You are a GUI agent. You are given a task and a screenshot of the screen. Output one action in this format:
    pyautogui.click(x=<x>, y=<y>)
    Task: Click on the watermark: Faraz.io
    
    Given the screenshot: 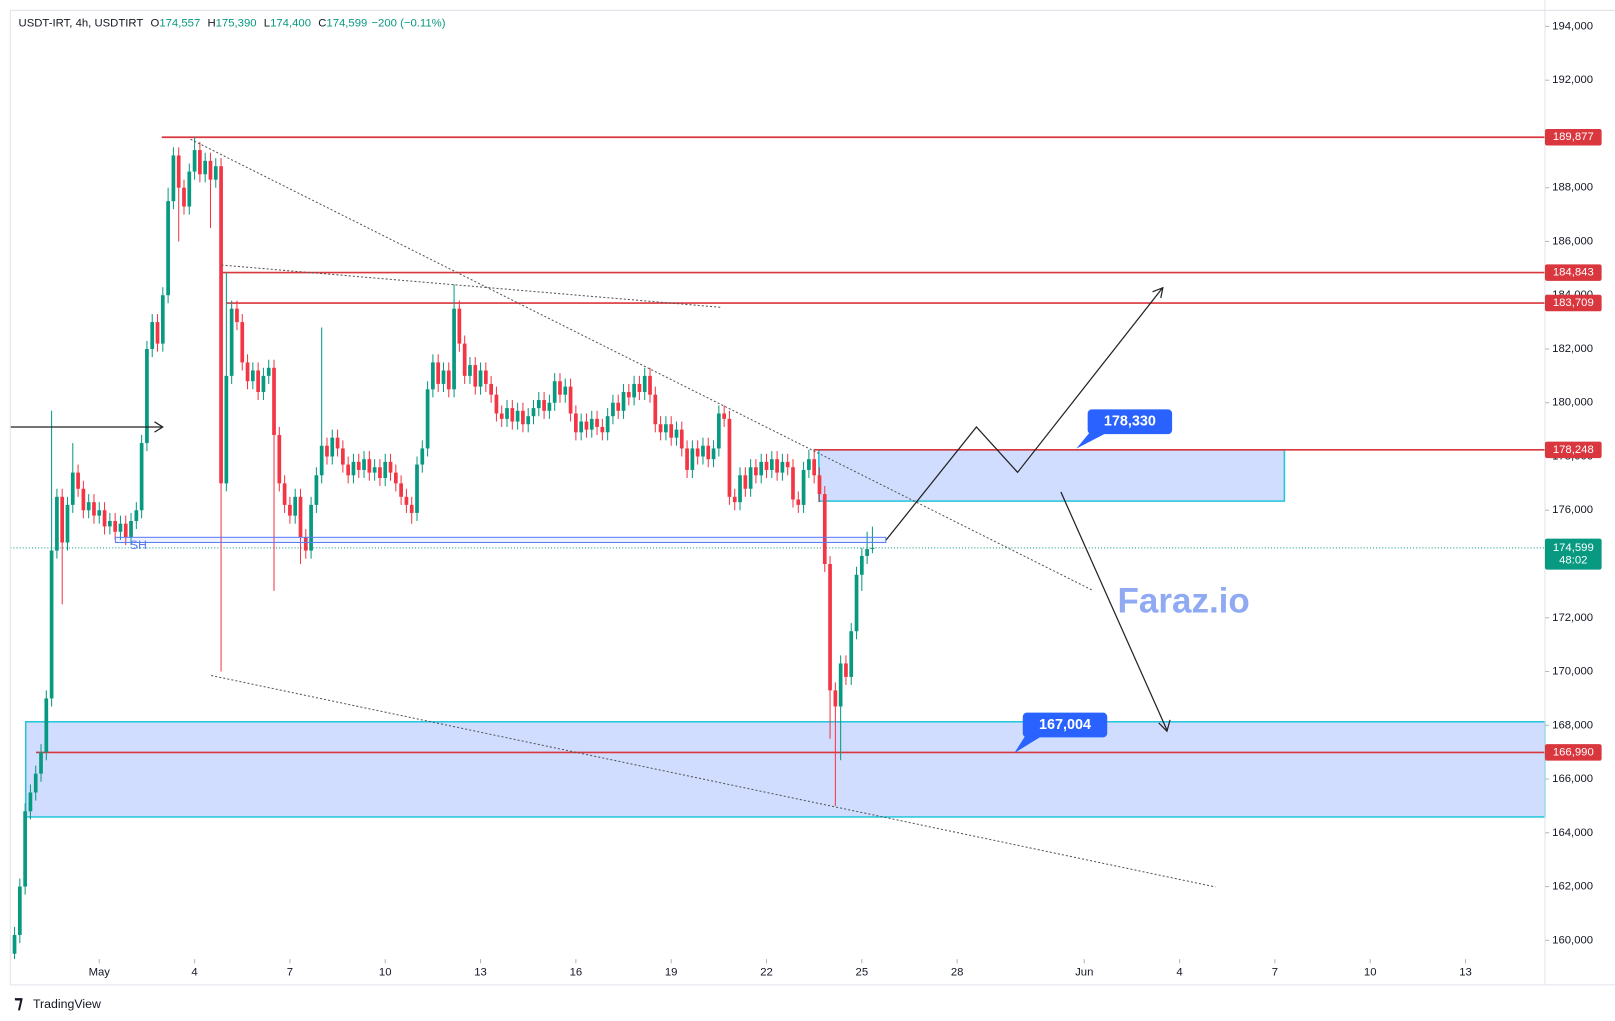 What is the action you would take?
    pyautogui.click(x=1184, y=601)
    